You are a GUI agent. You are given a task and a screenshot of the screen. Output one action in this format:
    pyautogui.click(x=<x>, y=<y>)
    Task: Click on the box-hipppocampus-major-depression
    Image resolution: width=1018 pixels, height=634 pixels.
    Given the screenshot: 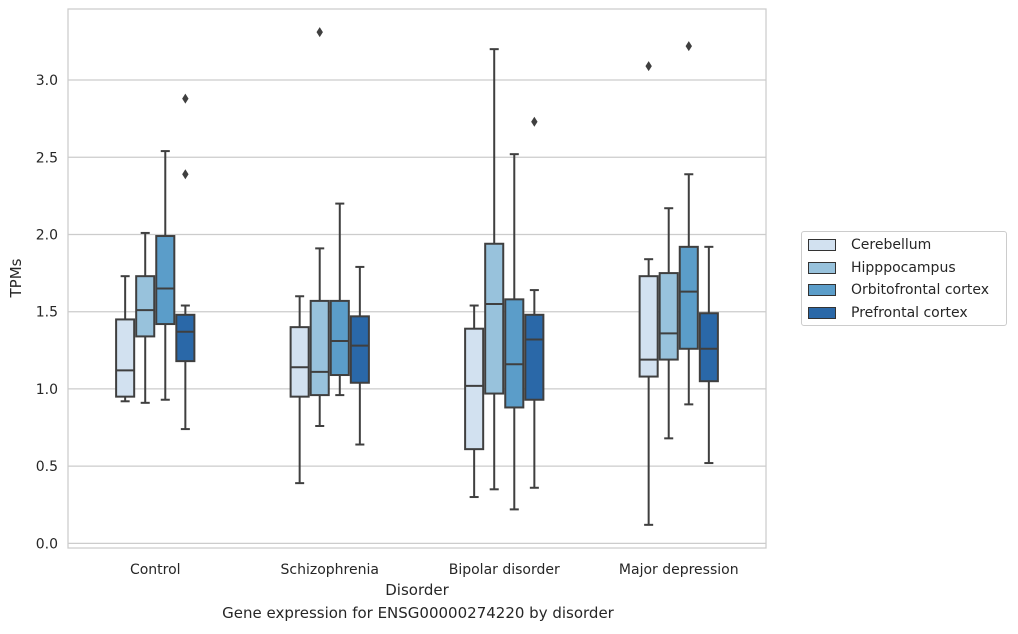 What is the action you would take?
    pyautogui.click(x=668, y=323)
    